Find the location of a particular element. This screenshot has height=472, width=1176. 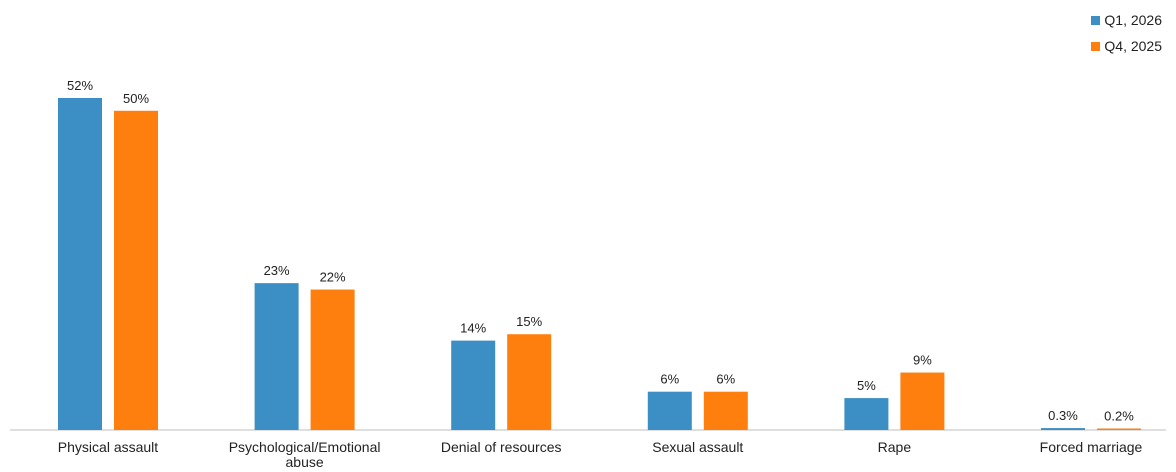

category-label-physical-assault: Physical assault is located at coordinates (108, 447).